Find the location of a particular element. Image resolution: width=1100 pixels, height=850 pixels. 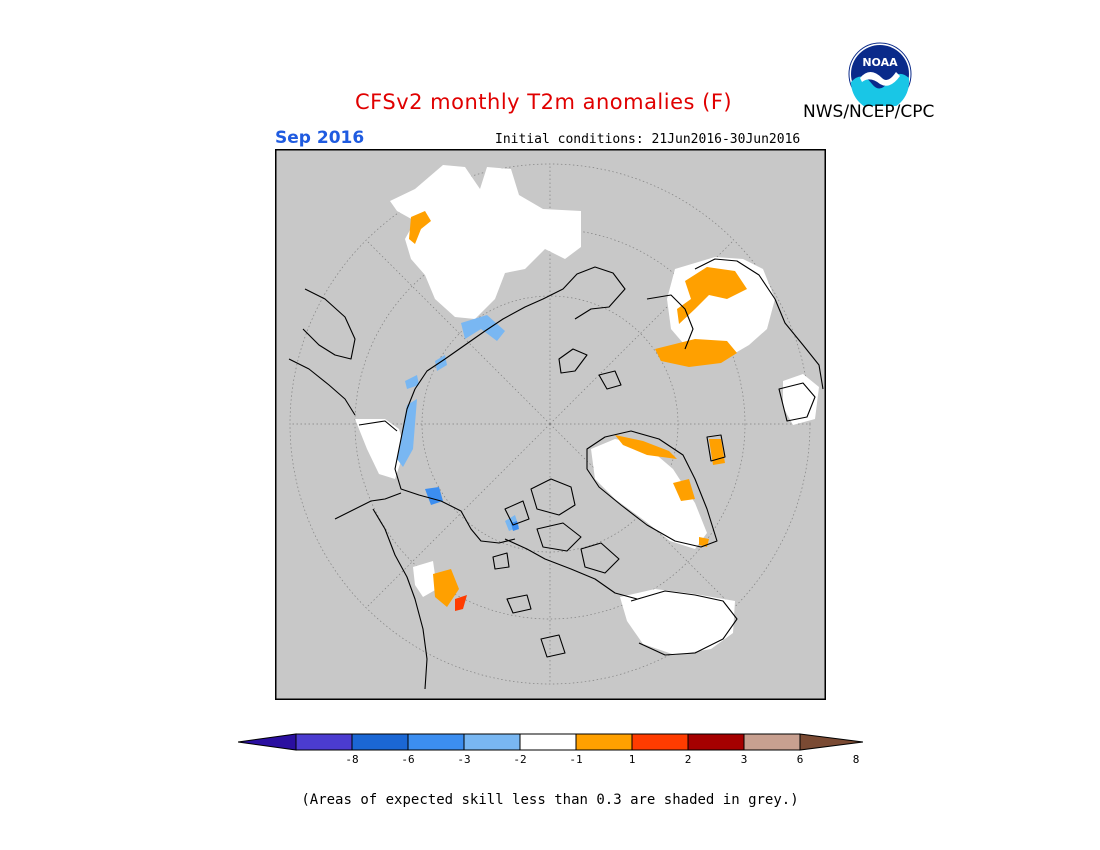

scale-tick-label: -6 is located at coordinates (408, 759).